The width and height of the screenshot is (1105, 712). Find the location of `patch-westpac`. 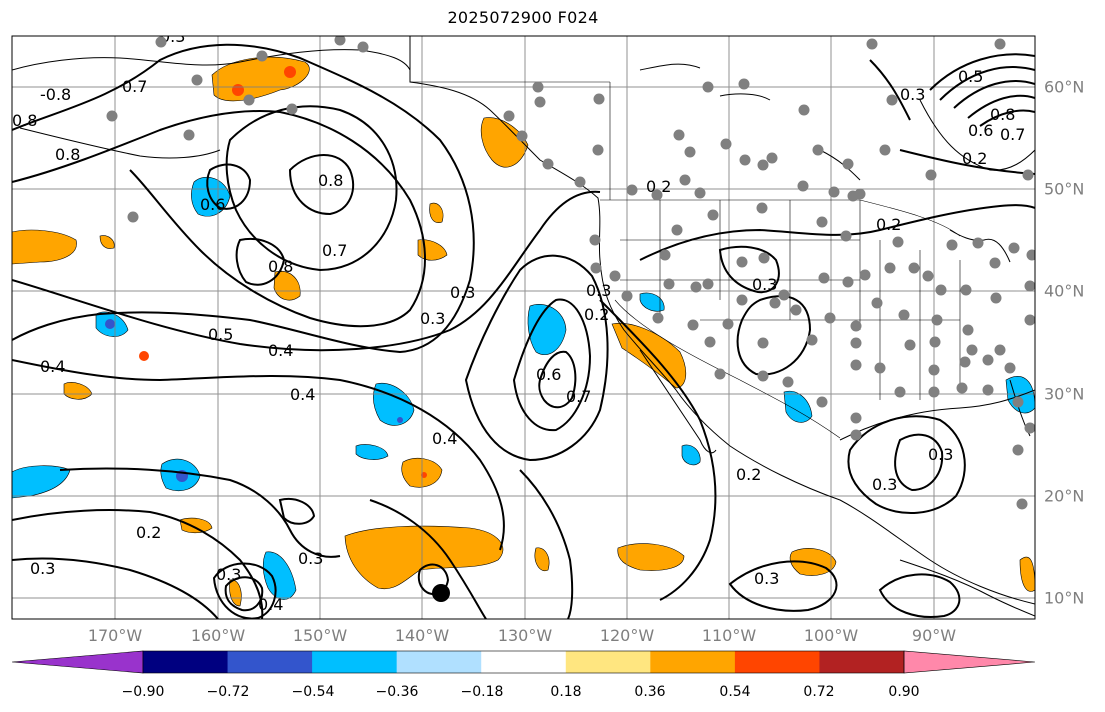

patch-westpac is located at coordinates (44, 247).